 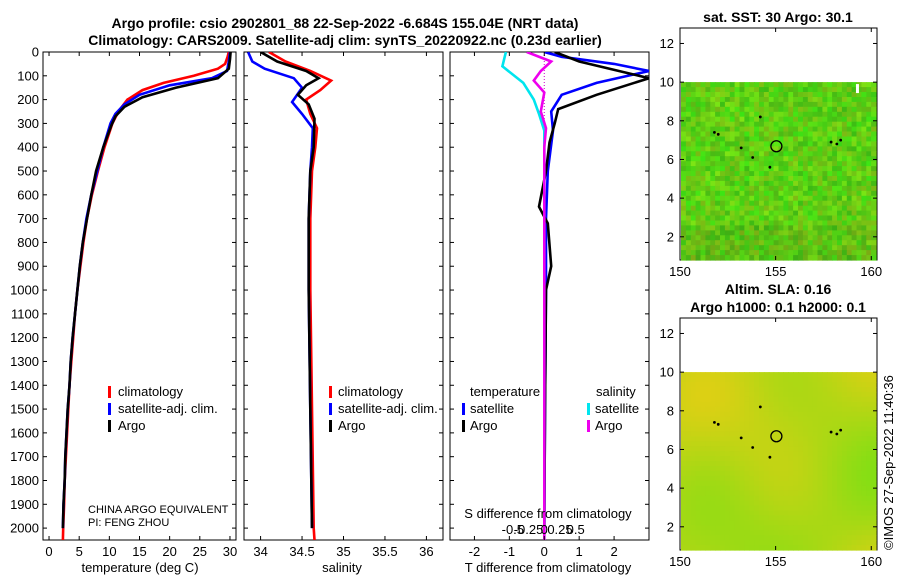 I want to click on legend-label-climatology: climatology, so click(x=151, y=391).